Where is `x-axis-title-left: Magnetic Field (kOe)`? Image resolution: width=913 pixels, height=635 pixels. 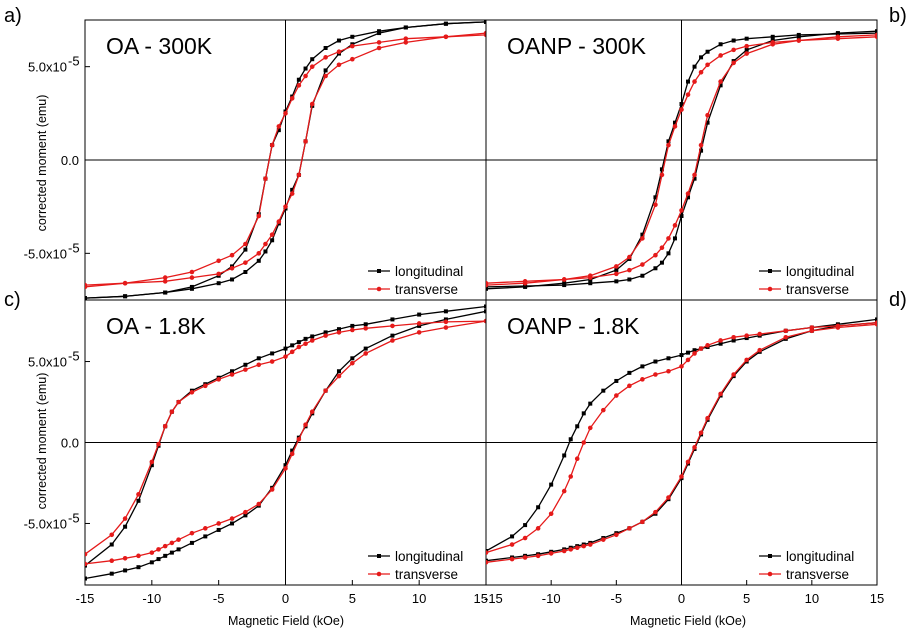
x-axis-title-left: Magnetic Field (kOe) is located at coordinates (286, 621).